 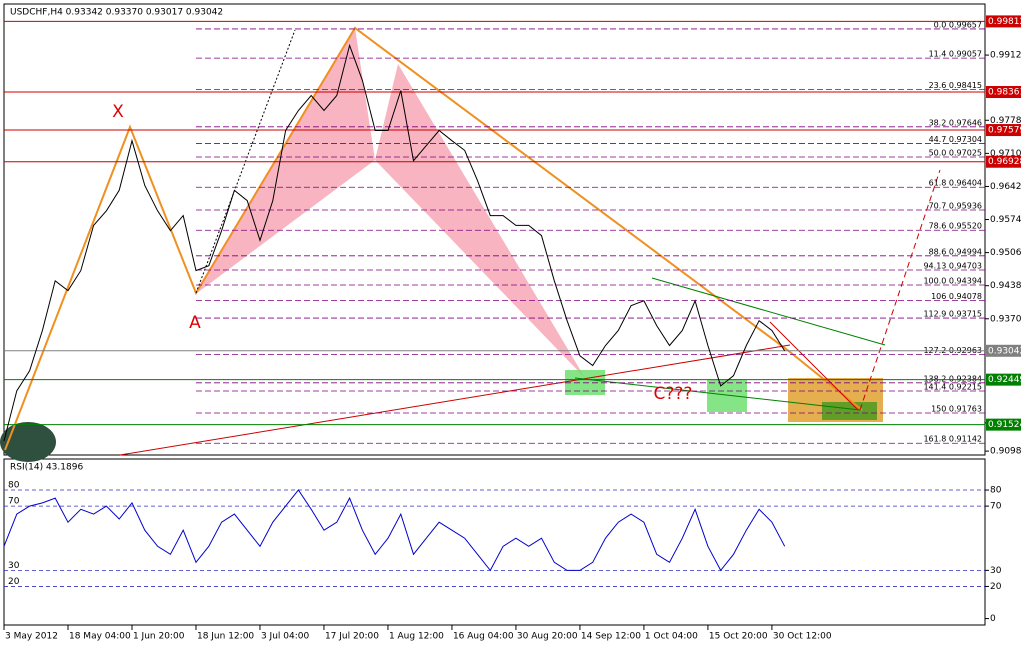 I want to click on y-tick-label: 20, so click(x=996, y=587).